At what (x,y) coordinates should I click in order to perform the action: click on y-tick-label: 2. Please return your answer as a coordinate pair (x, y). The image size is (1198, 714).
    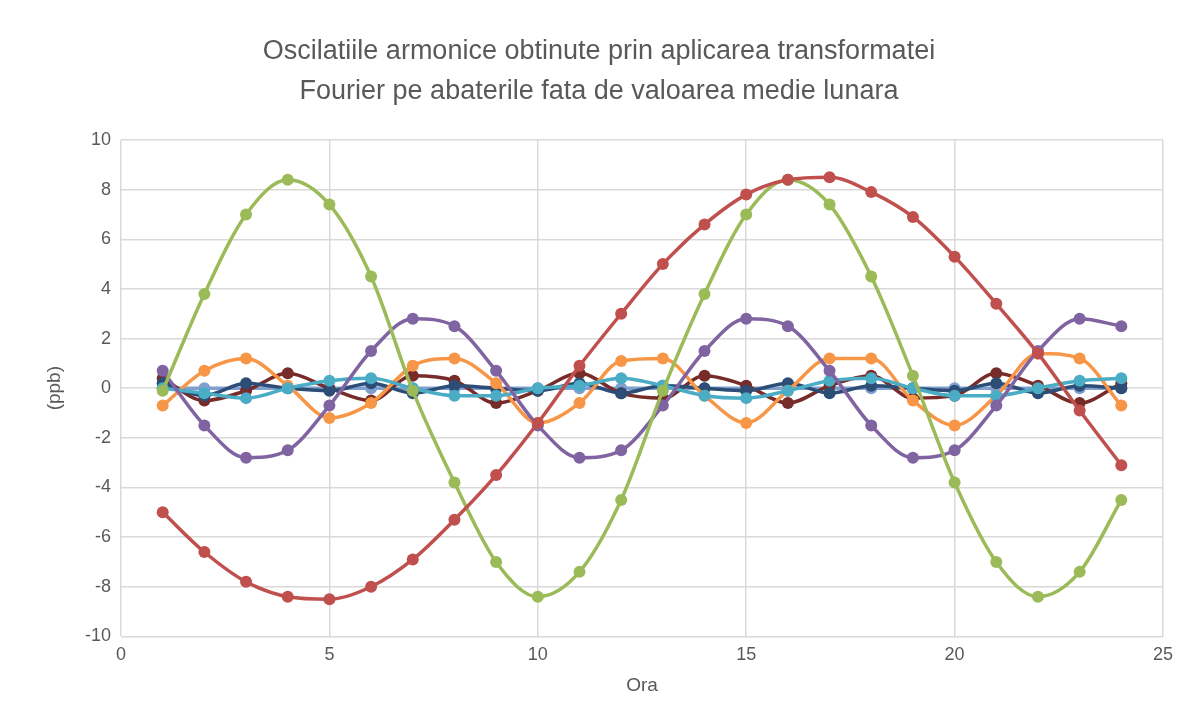
    Looking at the image, I should click on (106, 337).